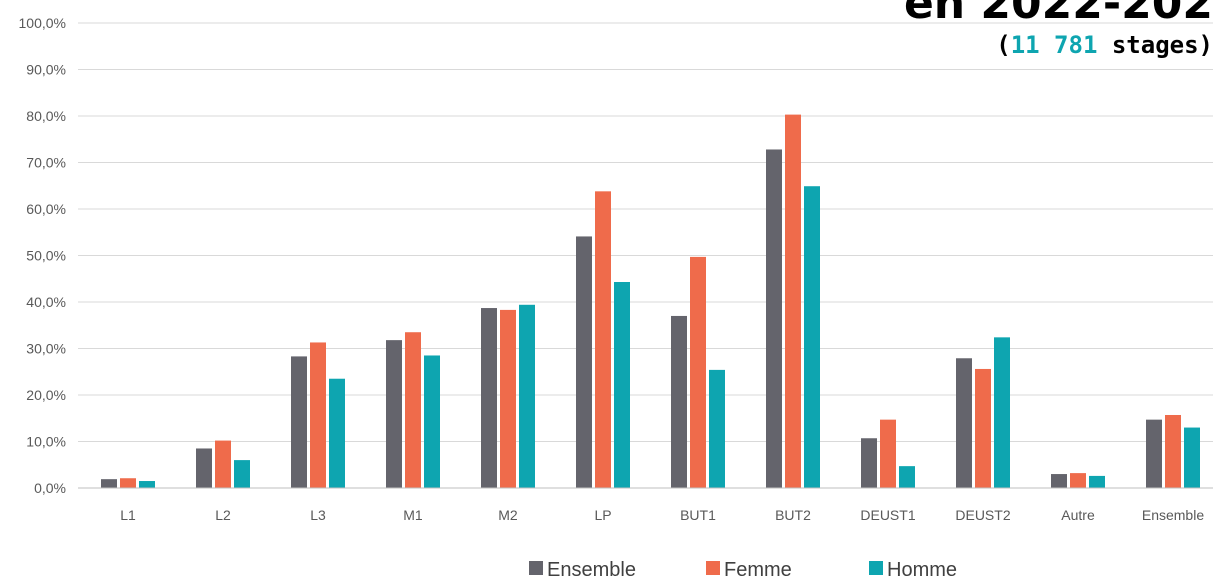 This screenshot has width=1213, height=577. I want to click on legend-label: Homme, so click(922, 568).